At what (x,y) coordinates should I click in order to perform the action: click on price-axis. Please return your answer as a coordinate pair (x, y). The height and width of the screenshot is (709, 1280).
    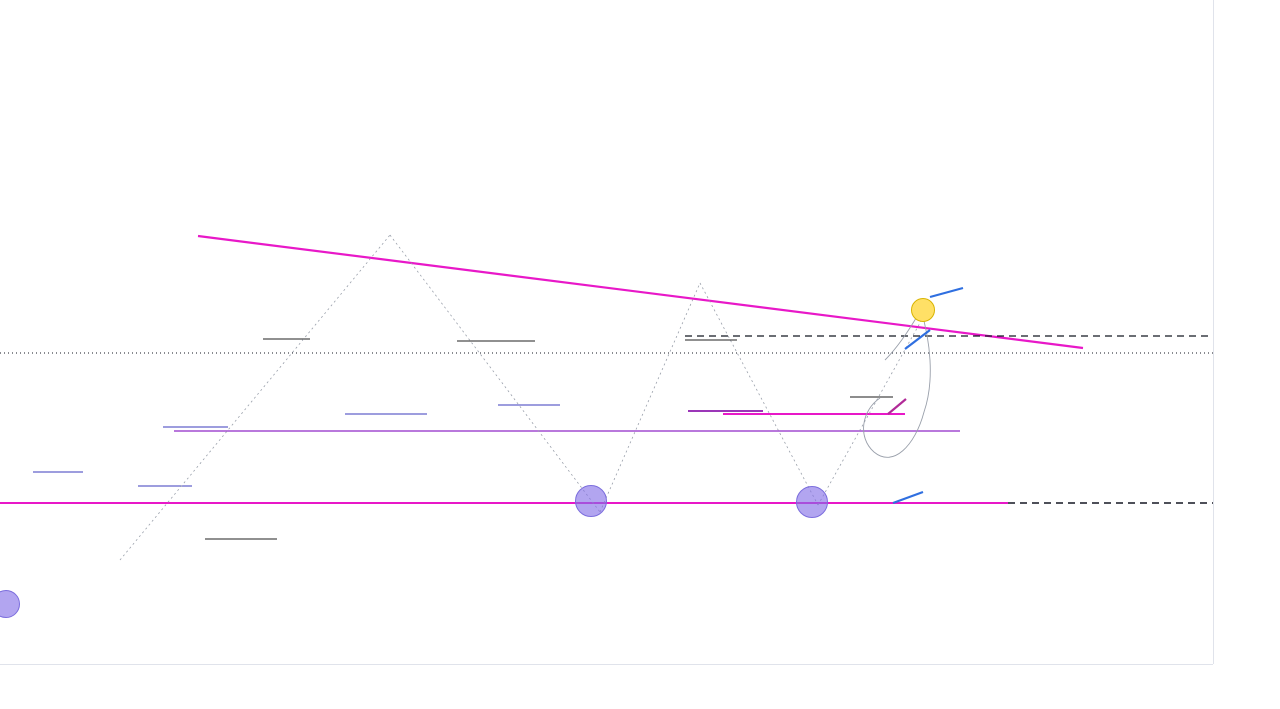
    Looking at the image, I should click on (1246, 332).